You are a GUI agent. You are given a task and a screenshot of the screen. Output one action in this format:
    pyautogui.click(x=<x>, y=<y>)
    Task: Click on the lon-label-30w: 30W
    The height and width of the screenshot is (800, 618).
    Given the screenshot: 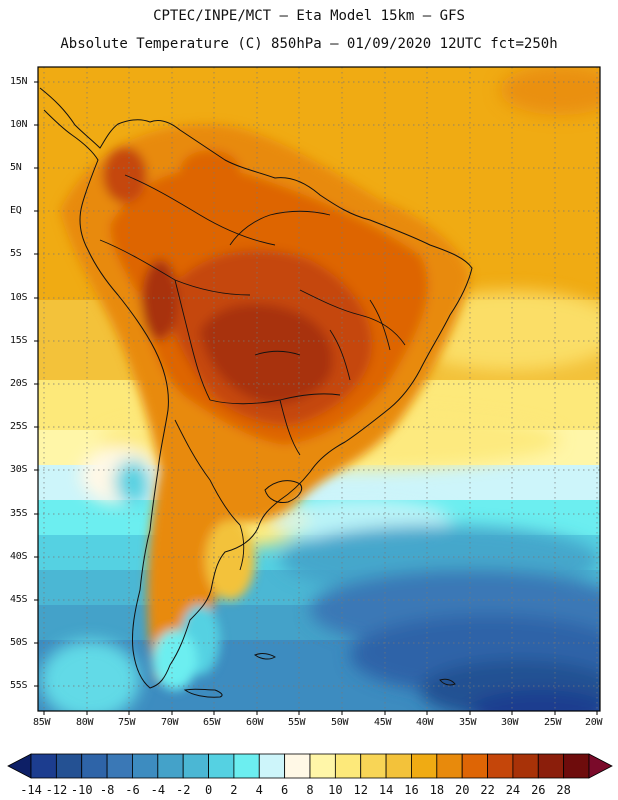 What is the action you would take?
    pyautogui.click(x=510, y=722)
    